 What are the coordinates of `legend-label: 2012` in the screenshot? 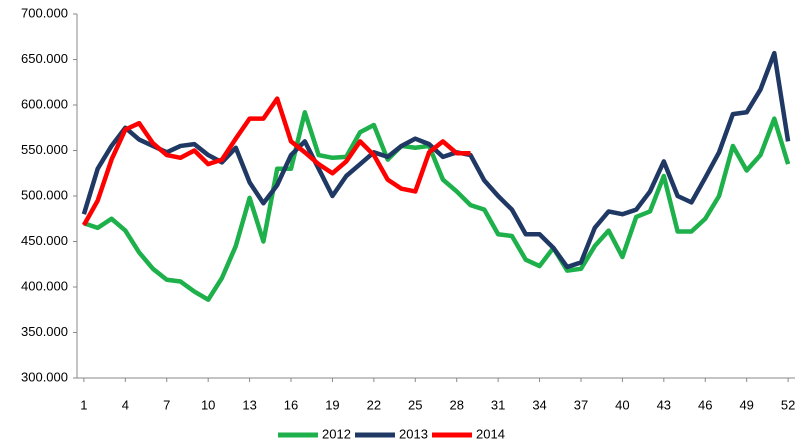 It's located at (336, 433).